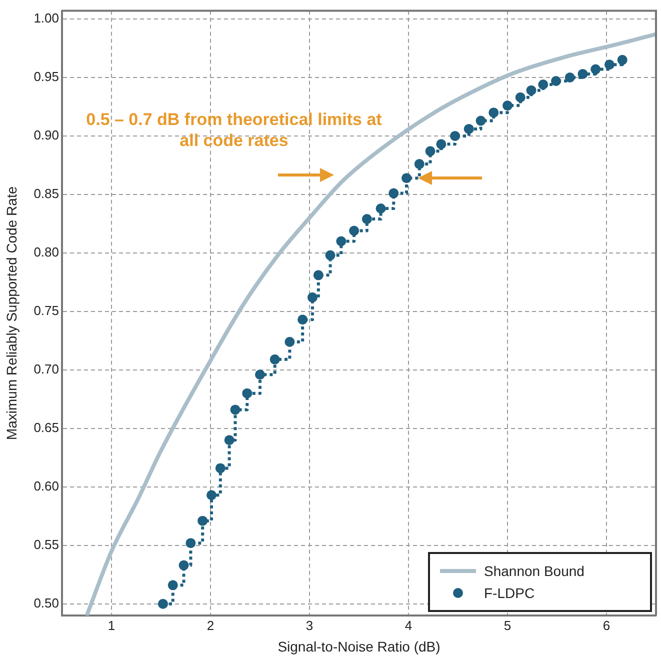  I want to click on legend-label: F-LDPC, so click(509, 592).